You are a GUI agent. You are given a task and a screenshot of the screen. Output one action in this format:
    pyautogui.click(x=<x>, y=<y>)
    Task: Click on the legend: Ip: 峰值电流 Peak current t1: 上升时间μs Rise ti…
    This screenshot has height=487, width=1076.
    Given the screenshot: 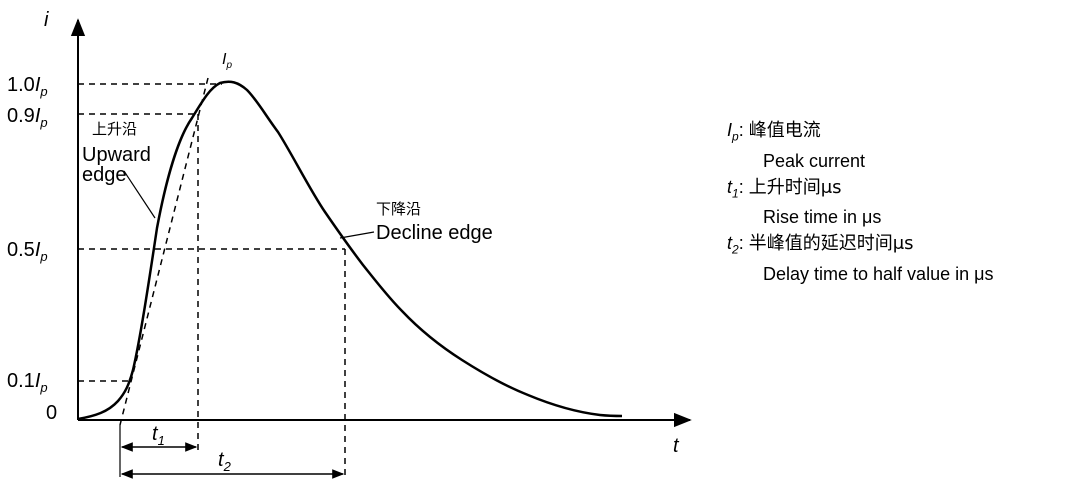 What is the action you would take?
    pyautogui.click(x=860, y=202)
    